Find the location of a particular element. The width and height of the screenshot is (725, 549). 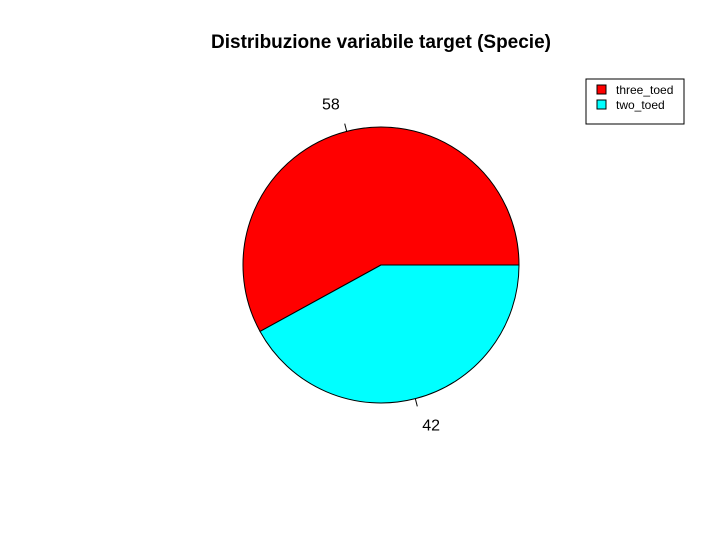

legend-box is located at coordinates (635, 101).